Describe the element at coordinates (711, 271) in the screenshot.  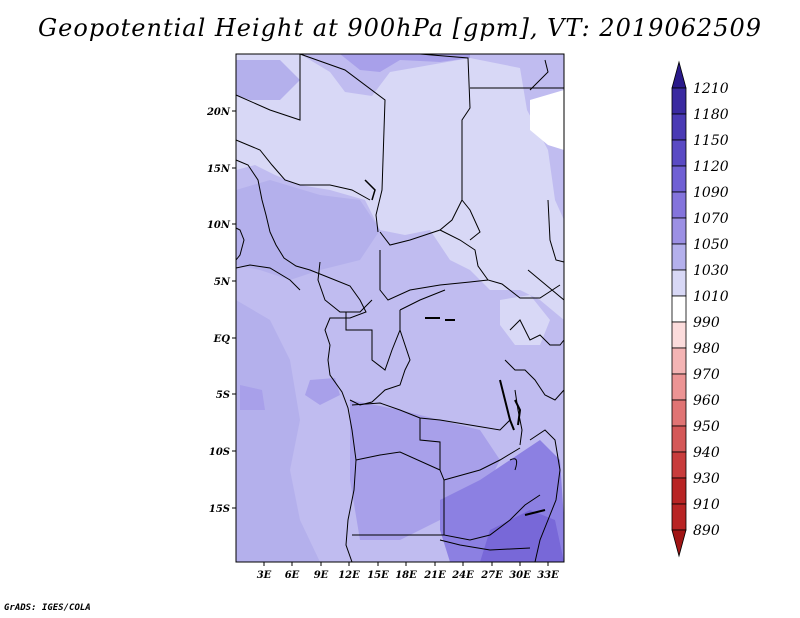
I see `colorbar-label: 1030` at that location.